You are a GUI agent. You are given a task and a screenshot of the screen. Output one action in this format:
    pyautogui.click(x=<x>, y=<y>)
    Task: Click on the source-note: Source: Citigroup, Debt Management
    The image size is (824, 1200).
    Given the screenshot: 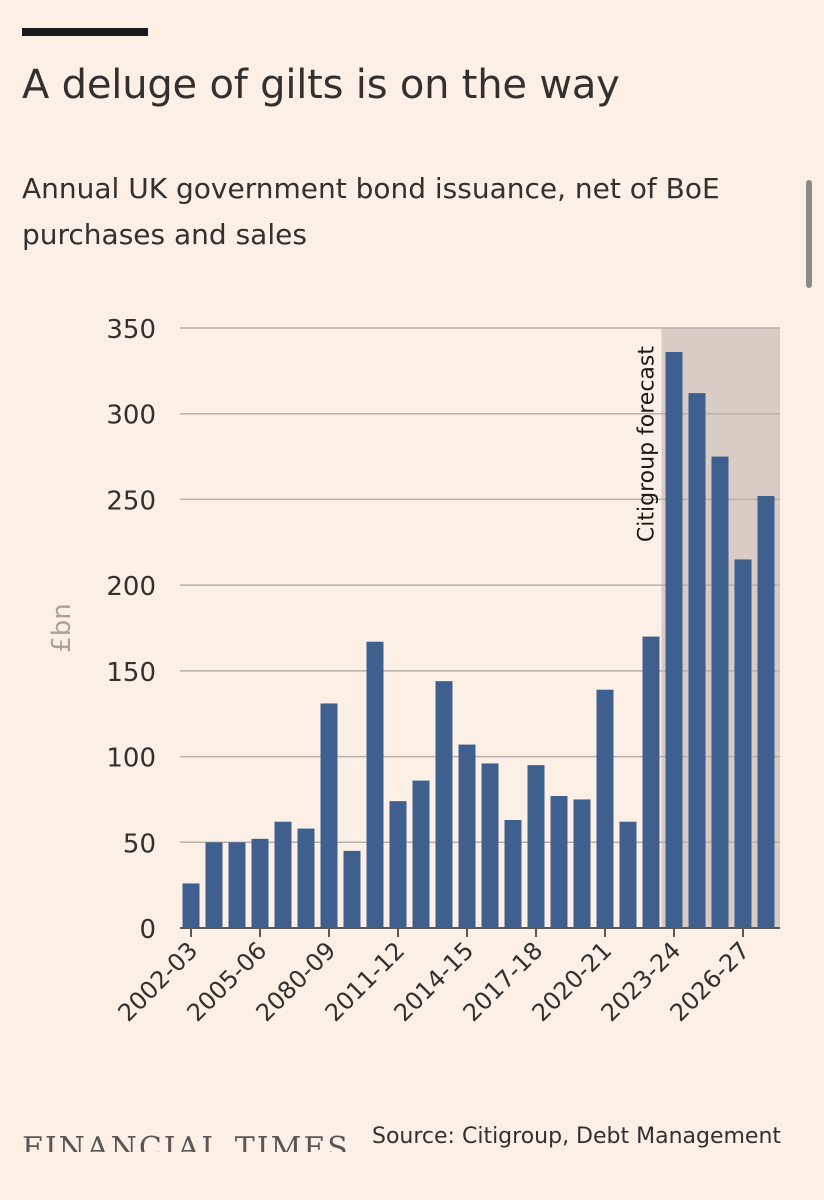 What is the action you would take?
    pyautogui.click(x=577, y=1136)
    